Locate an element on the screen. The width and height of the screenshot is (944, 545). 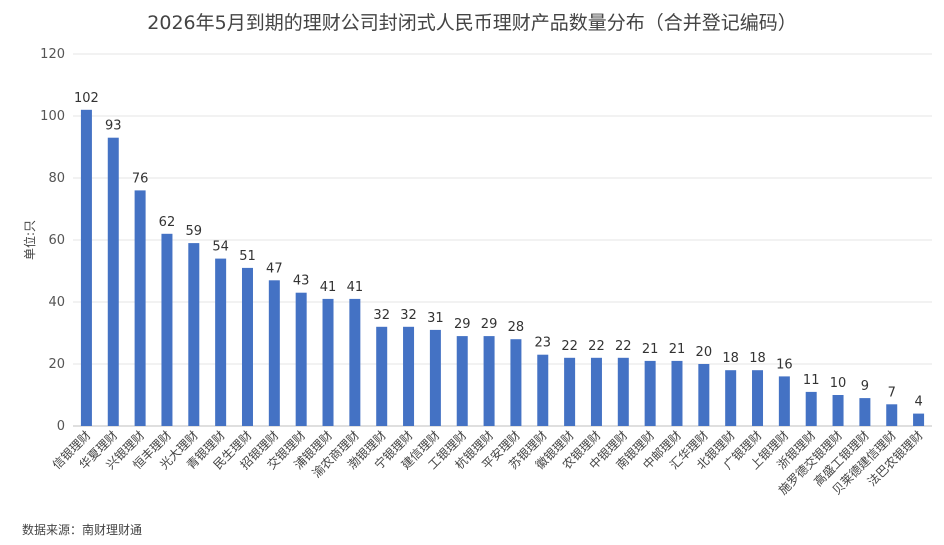
data-label: 43 is located at coordinates (301, 281).